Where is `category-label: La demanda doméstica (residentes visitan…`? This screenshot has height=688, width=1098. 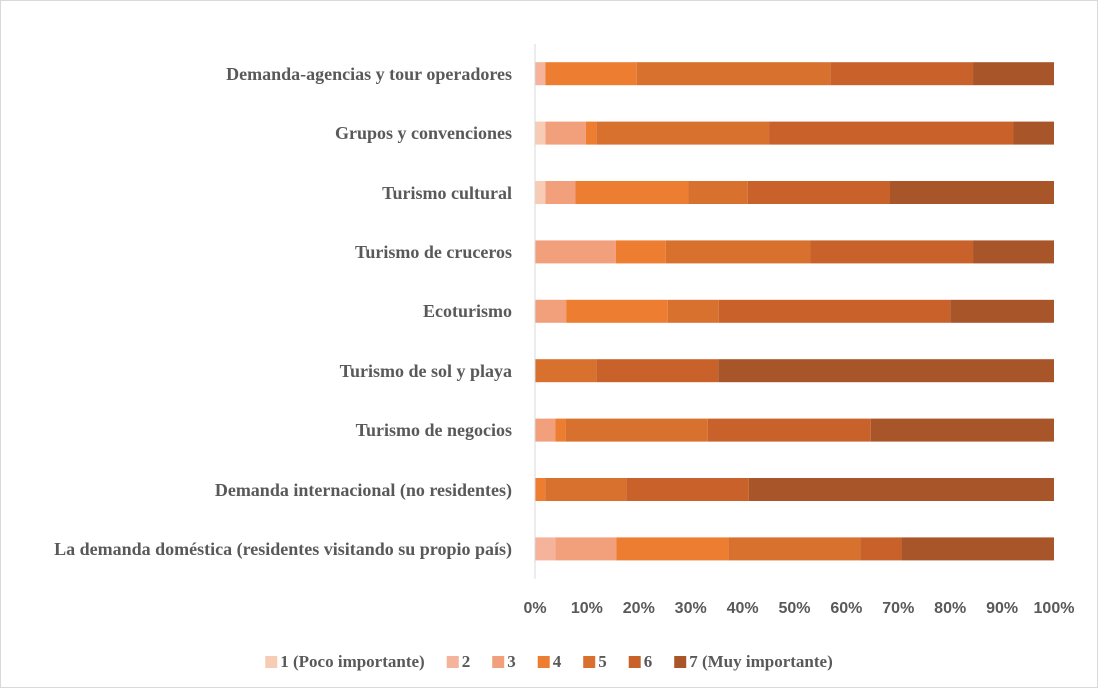
category-label: La demanda doméstica (residentes visitan… is located at coordinates (283, 548).